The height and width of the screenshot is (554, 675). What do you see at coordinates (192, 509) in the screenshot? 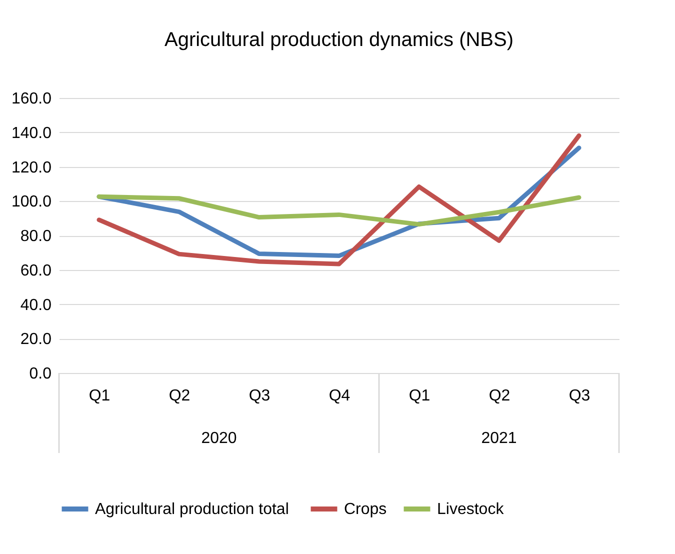
I see `legend-label: Agricultural production total` at bounding box center [192, 509].